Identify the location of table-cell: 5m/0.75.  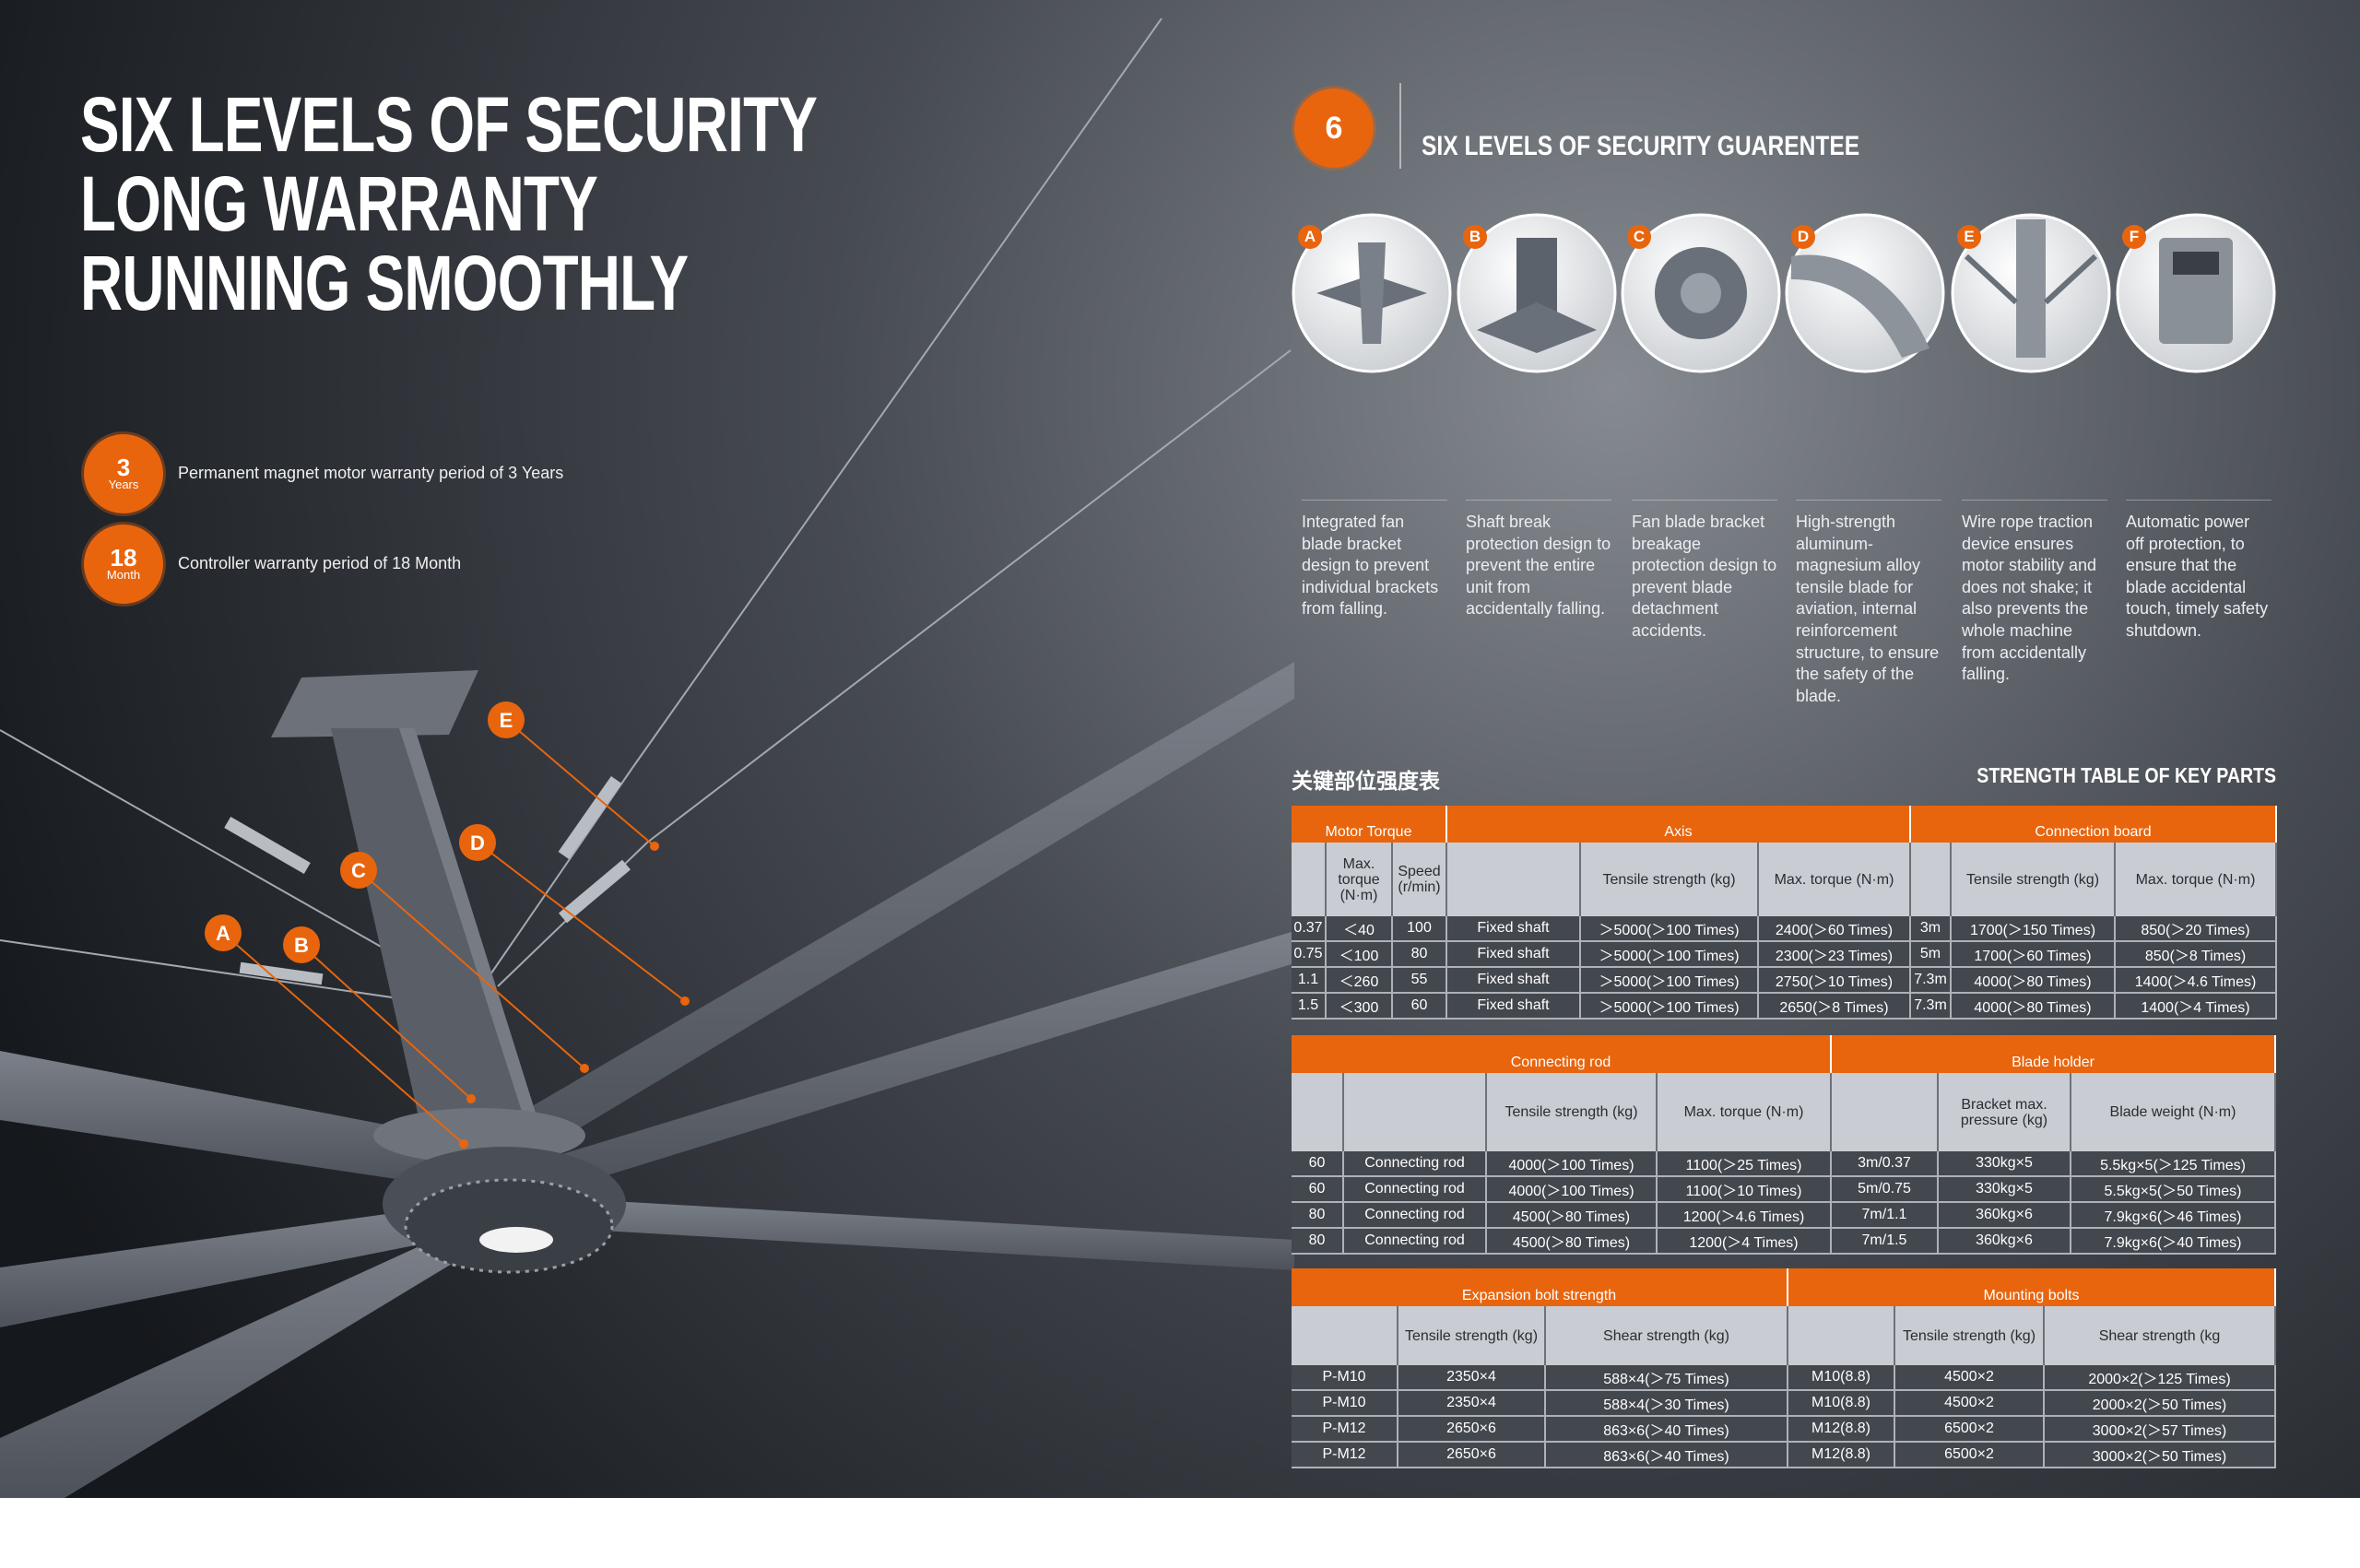
(1885, 1190).